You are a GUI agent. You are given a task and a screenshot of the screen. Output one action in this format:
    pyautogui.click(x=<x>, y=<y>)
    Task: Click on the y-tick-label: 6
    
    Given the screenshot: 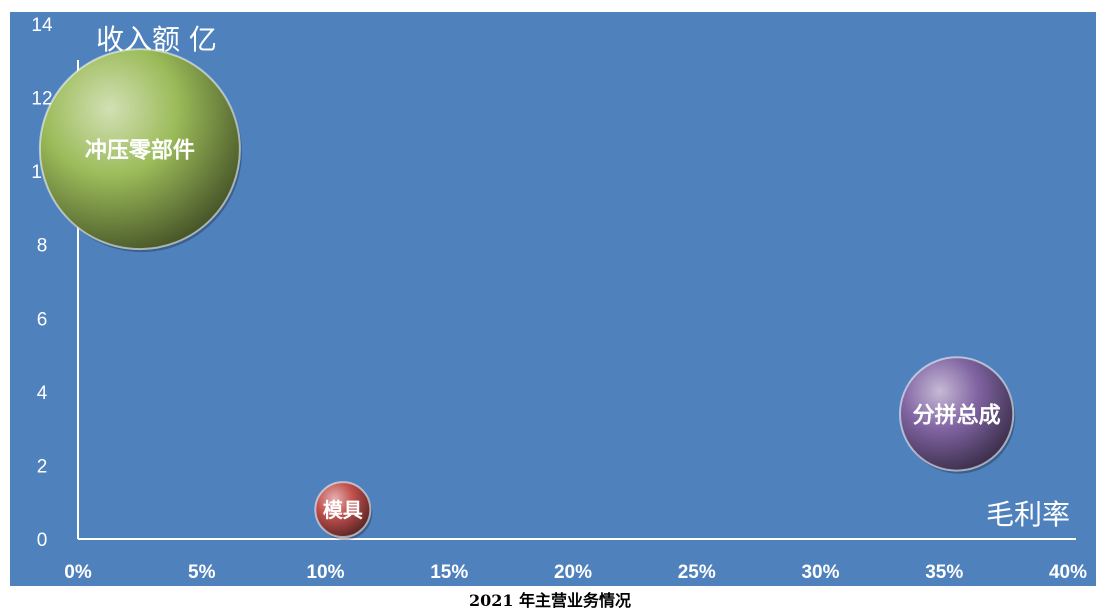 What is the action you would take?
    pyautogui.click(x=42, y=319)
    